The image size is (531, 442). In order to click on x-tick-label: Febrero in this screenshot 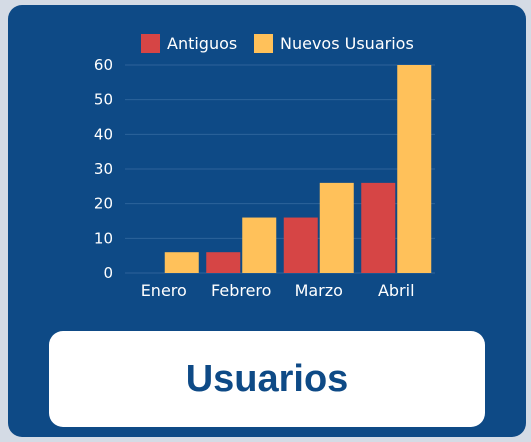, I will do `click(241, 290)`.